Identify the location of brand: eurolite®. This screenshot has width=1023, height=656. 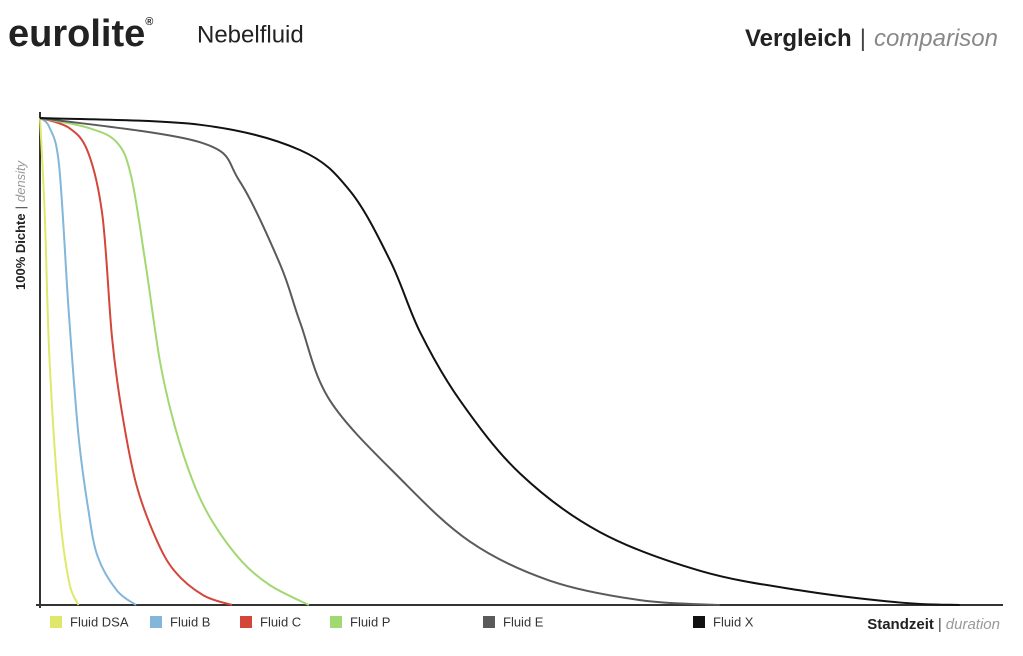
(80, 34).